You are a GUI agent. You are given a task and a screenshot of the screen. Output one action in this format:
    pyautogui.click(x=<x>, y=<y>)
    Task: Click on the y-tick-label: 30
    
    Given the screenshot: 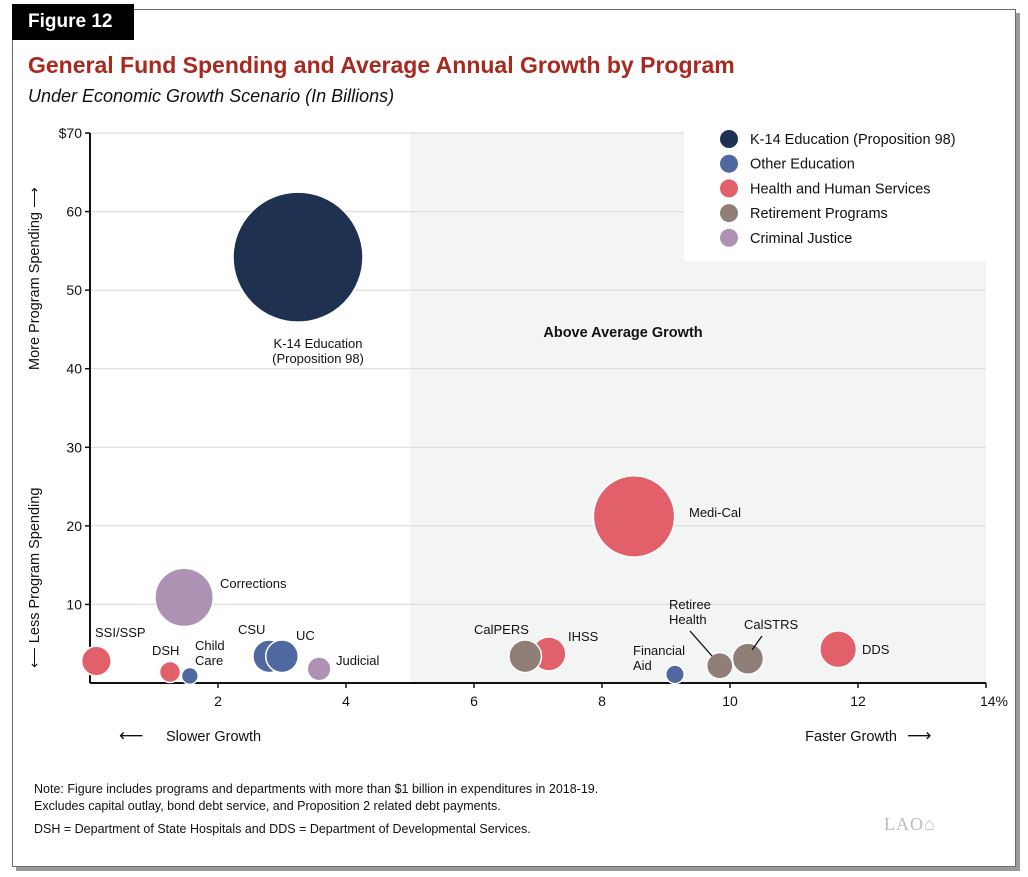 What is the action you would take?
    pyautogui.click(x=74, y=447)
    